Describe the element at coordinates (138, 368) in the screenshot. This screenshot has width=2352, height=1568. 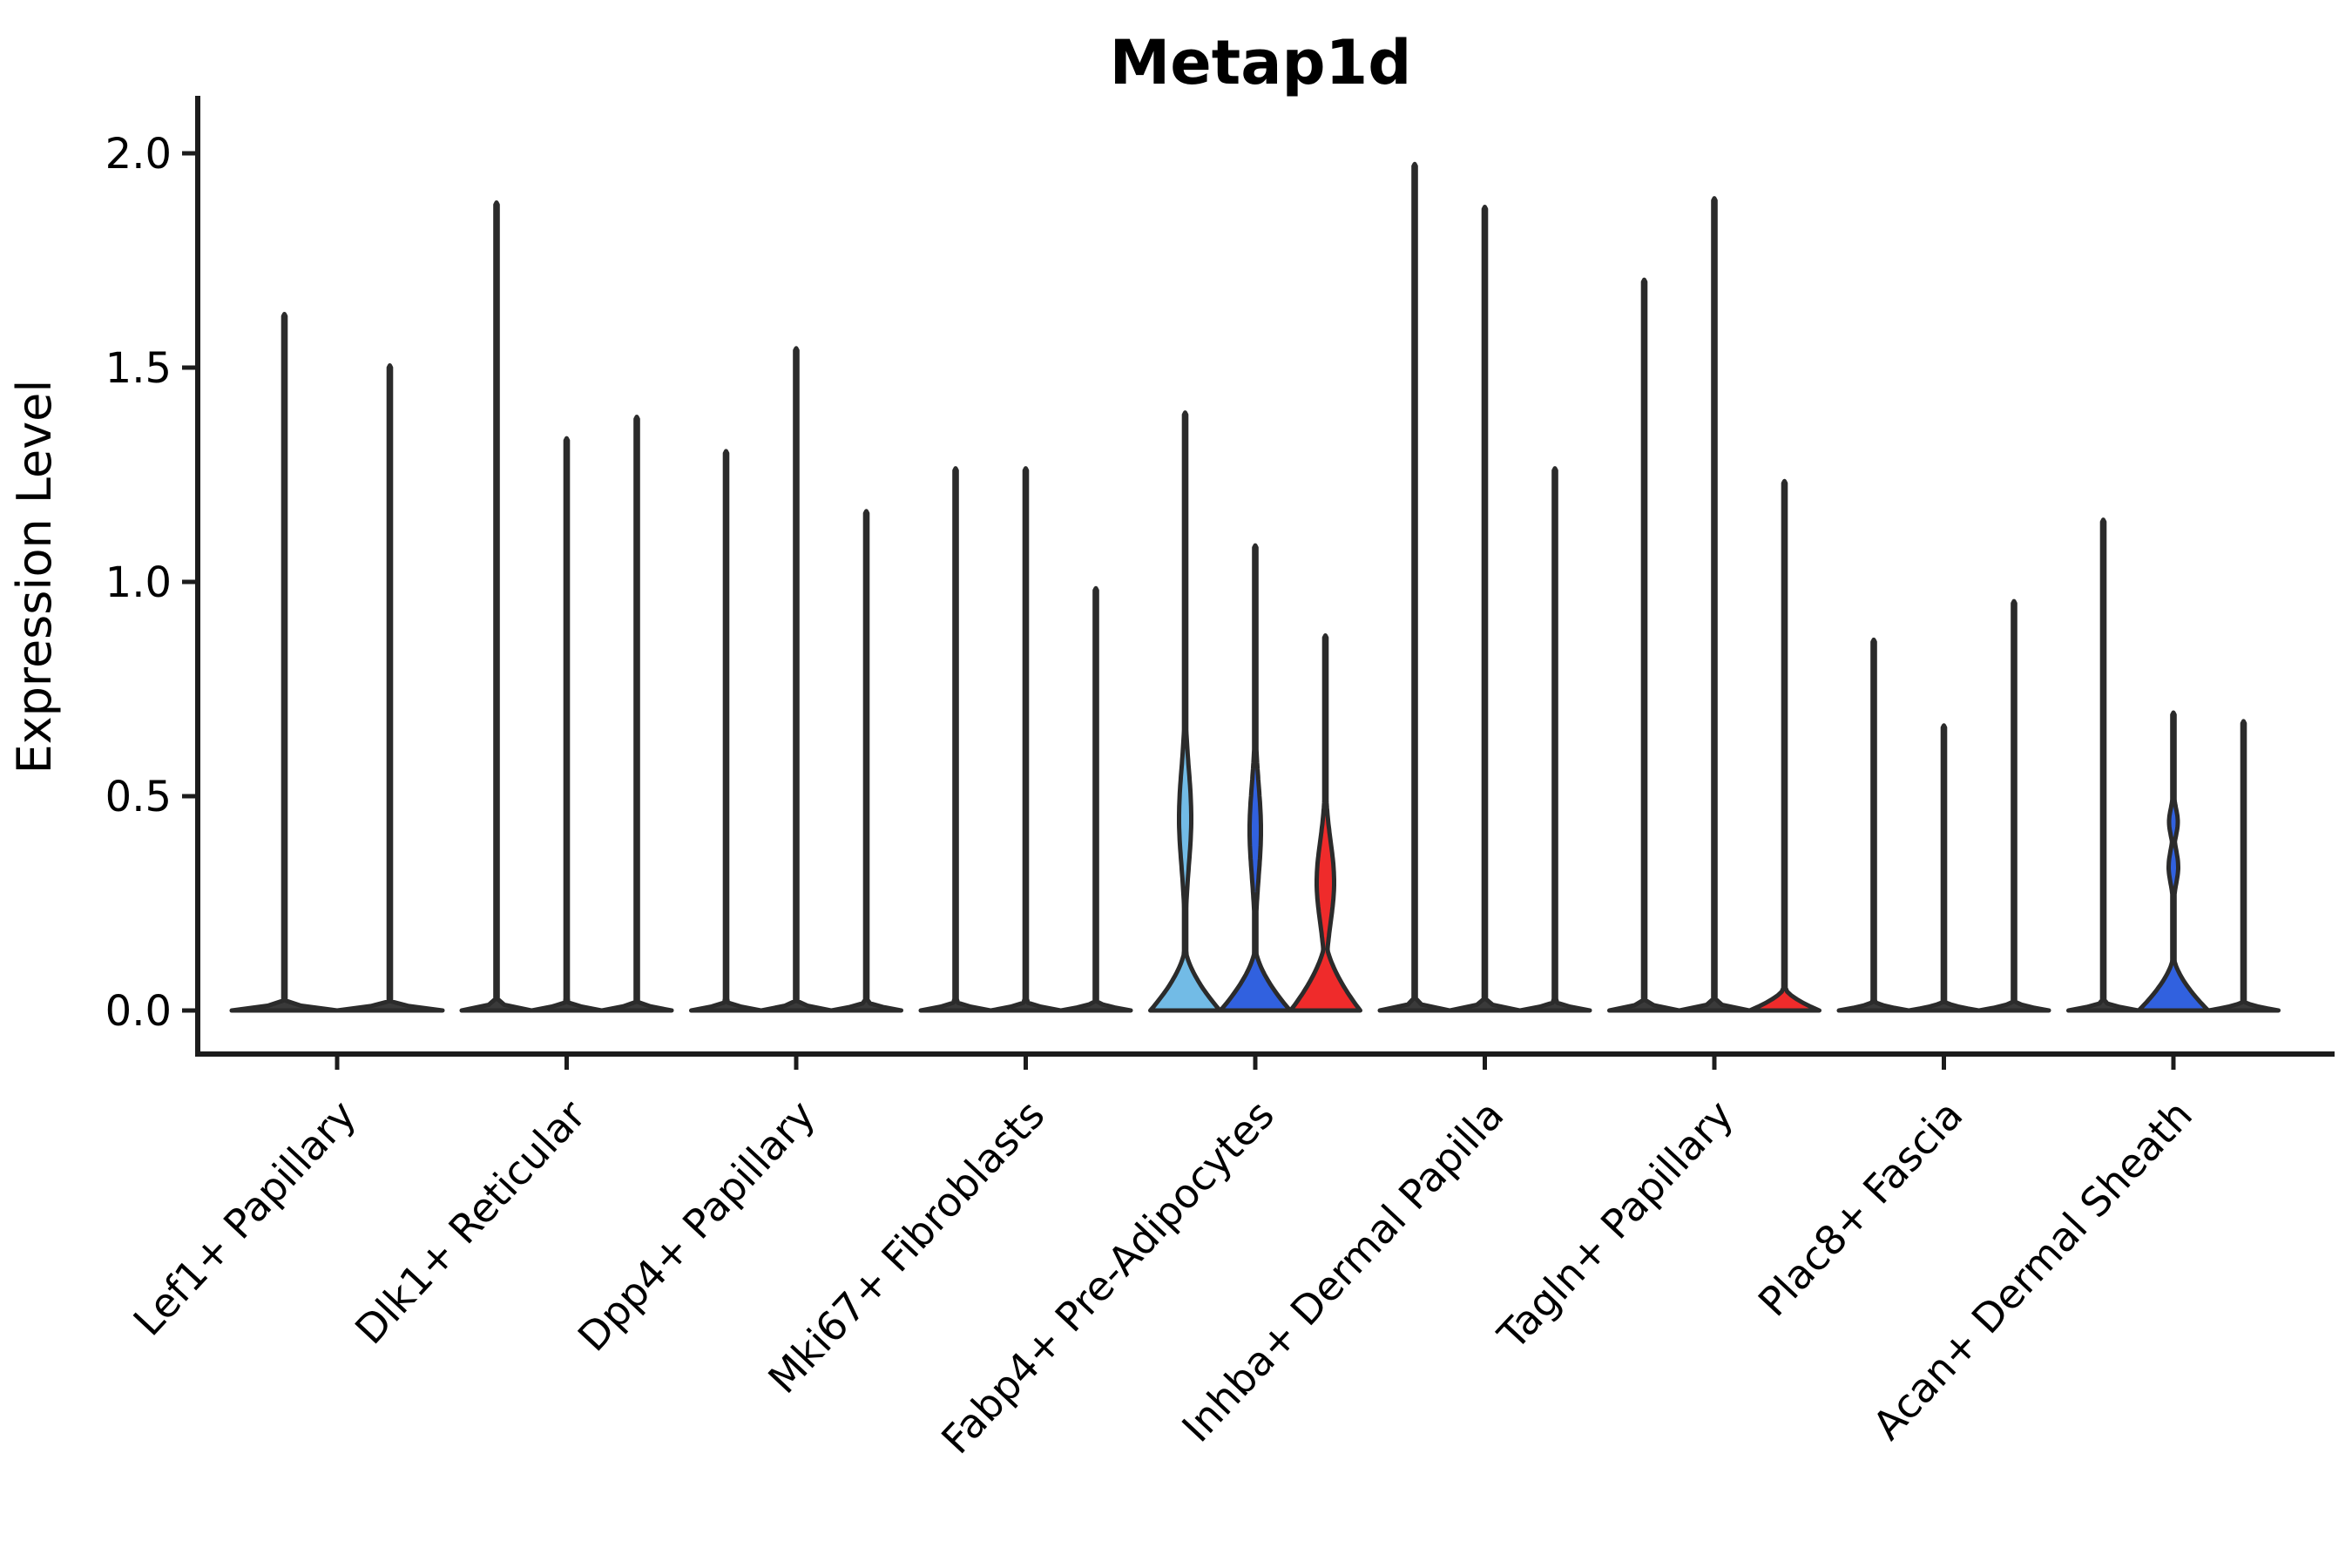
I see `y-tick-label-3: 1.5` at that location.